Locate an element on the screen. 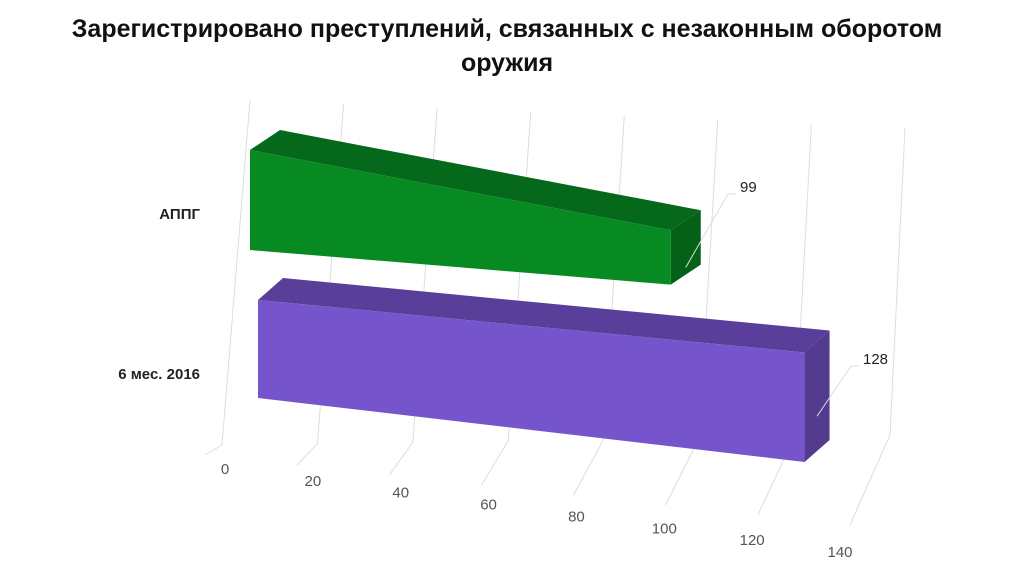  data-label: 128 is located at coordinates (875, 359).